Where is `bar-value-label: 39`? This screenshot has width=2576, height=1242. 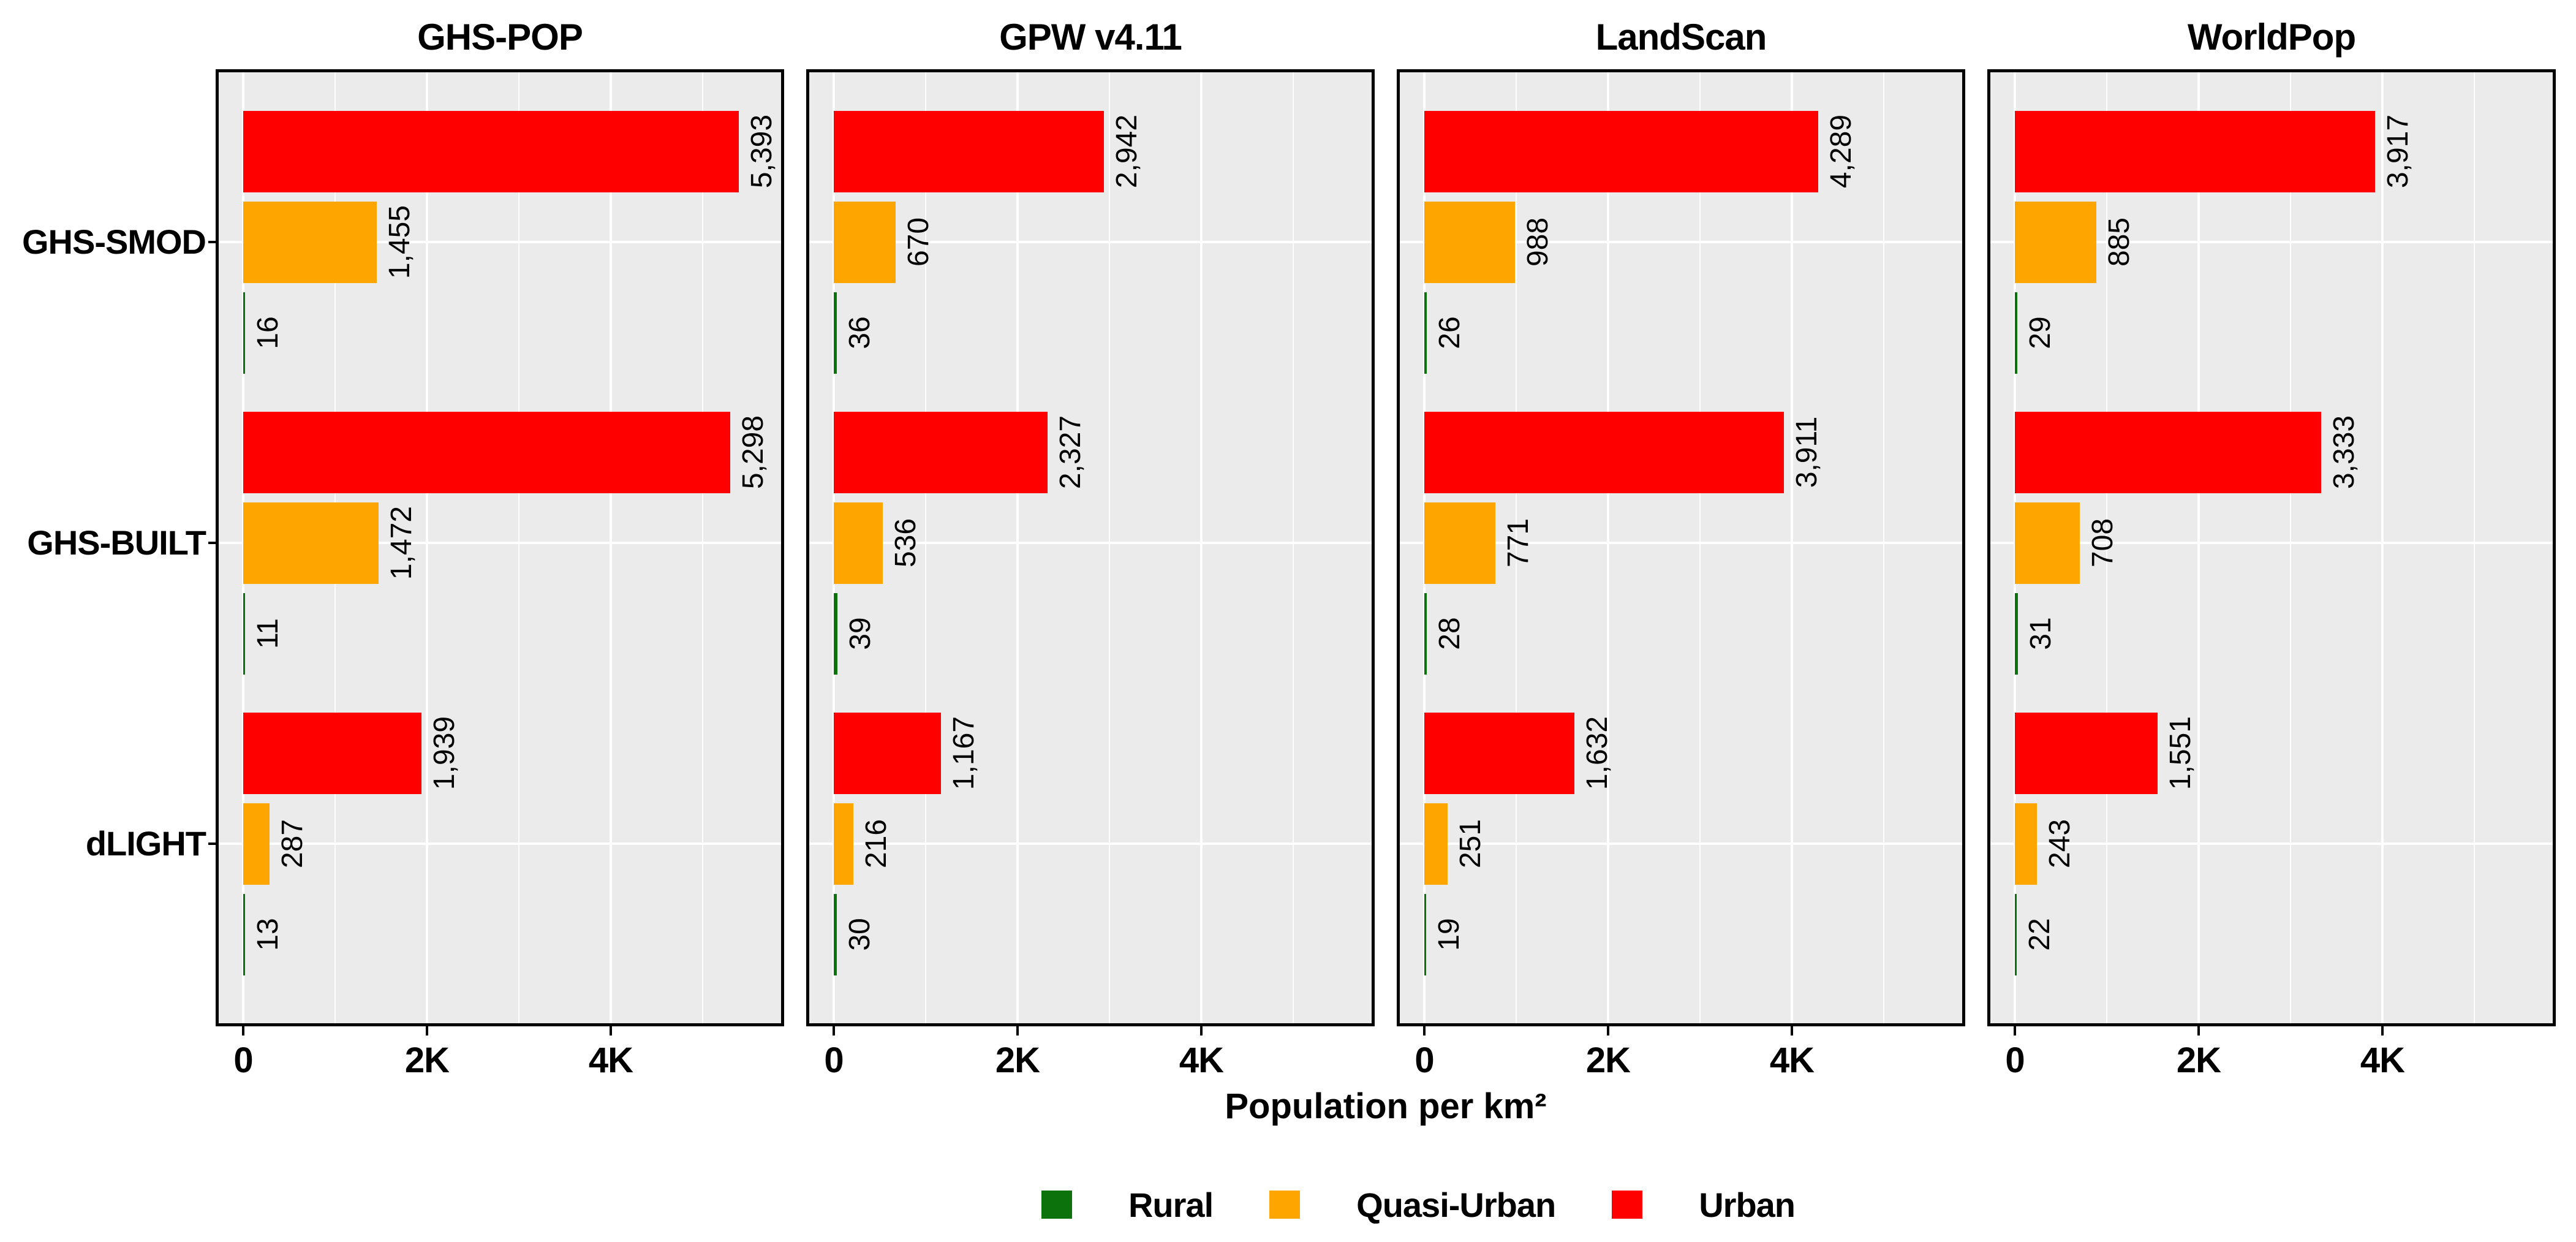 bar-value-label: 39 is located at coordinates (860, 633).